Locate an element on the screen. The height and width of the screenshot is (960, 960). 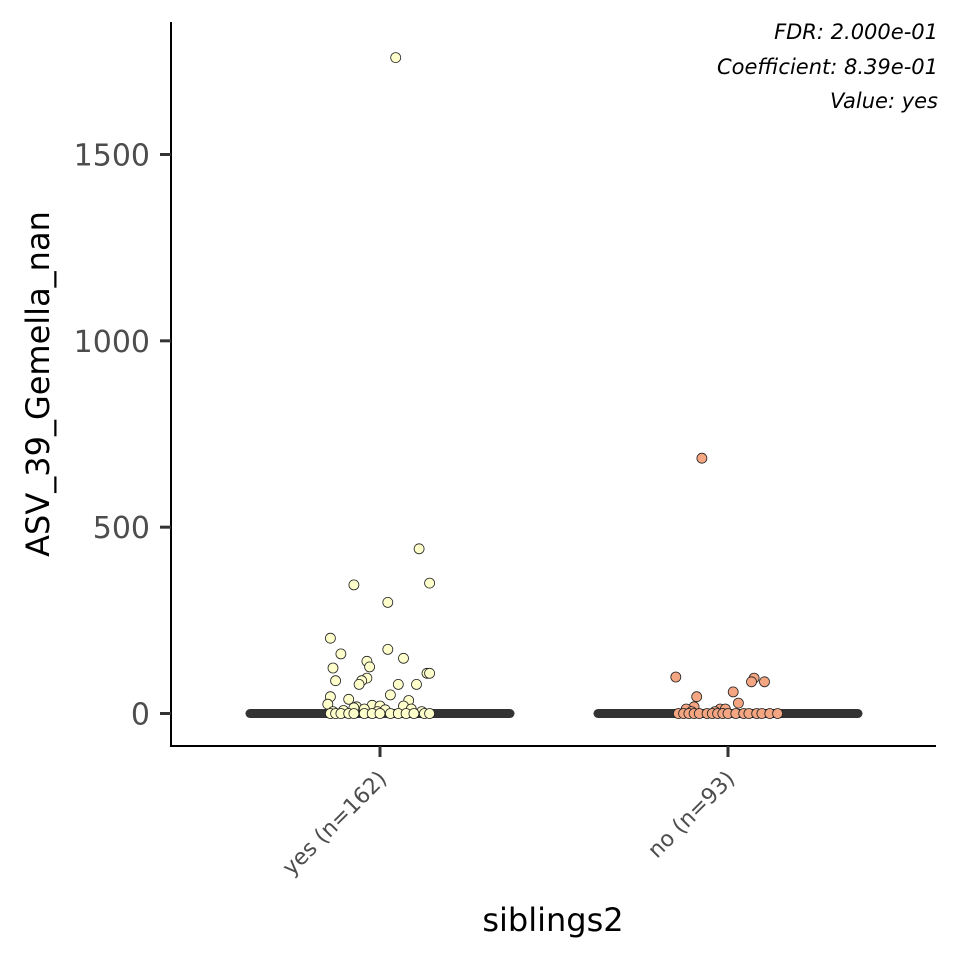
y-tick-label: 1000 is located at coordinates (112, 342).